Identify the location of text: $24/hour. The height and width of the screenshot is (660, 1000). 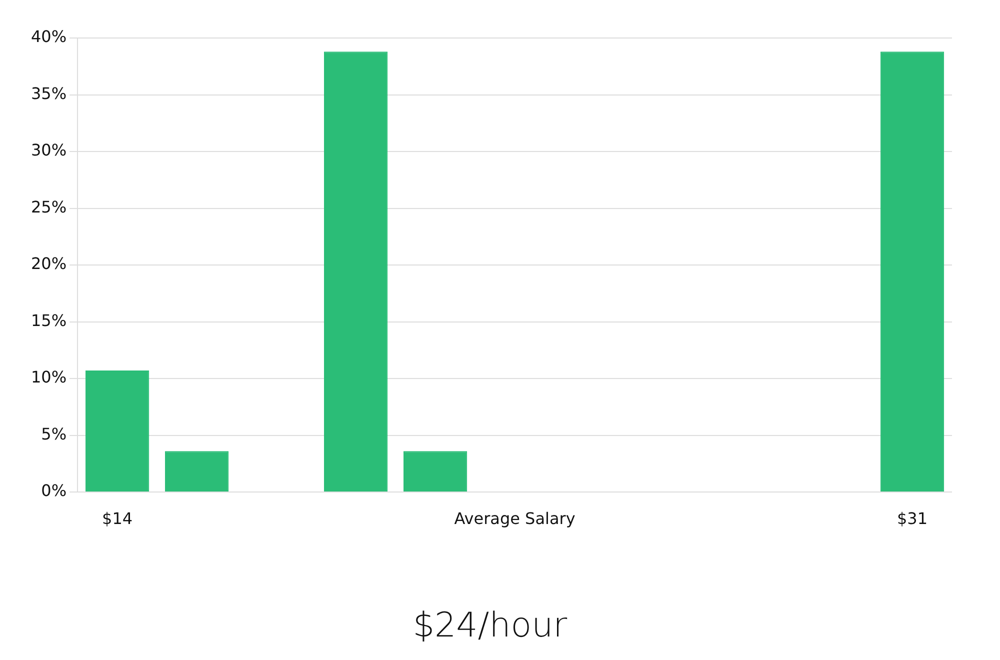
(490, 625).